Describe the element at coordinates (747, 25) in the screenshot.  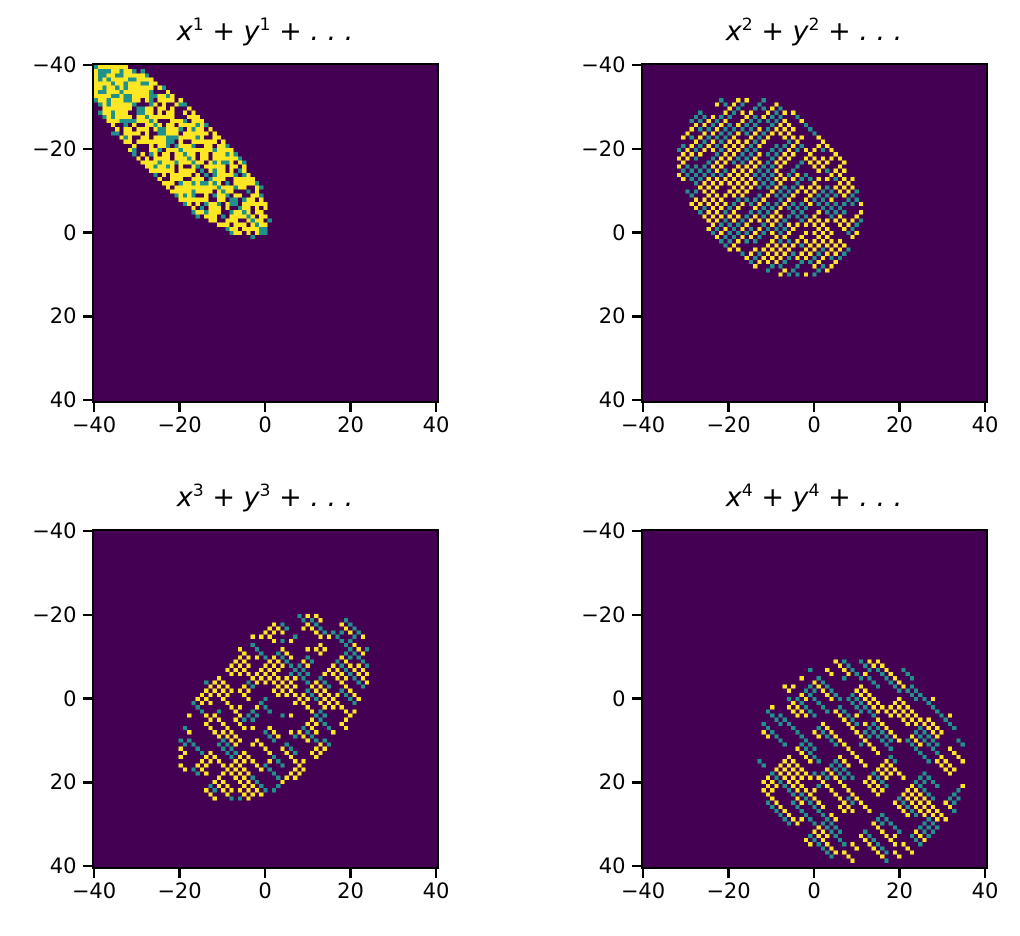
I see `title-exp1: 2` at that location.